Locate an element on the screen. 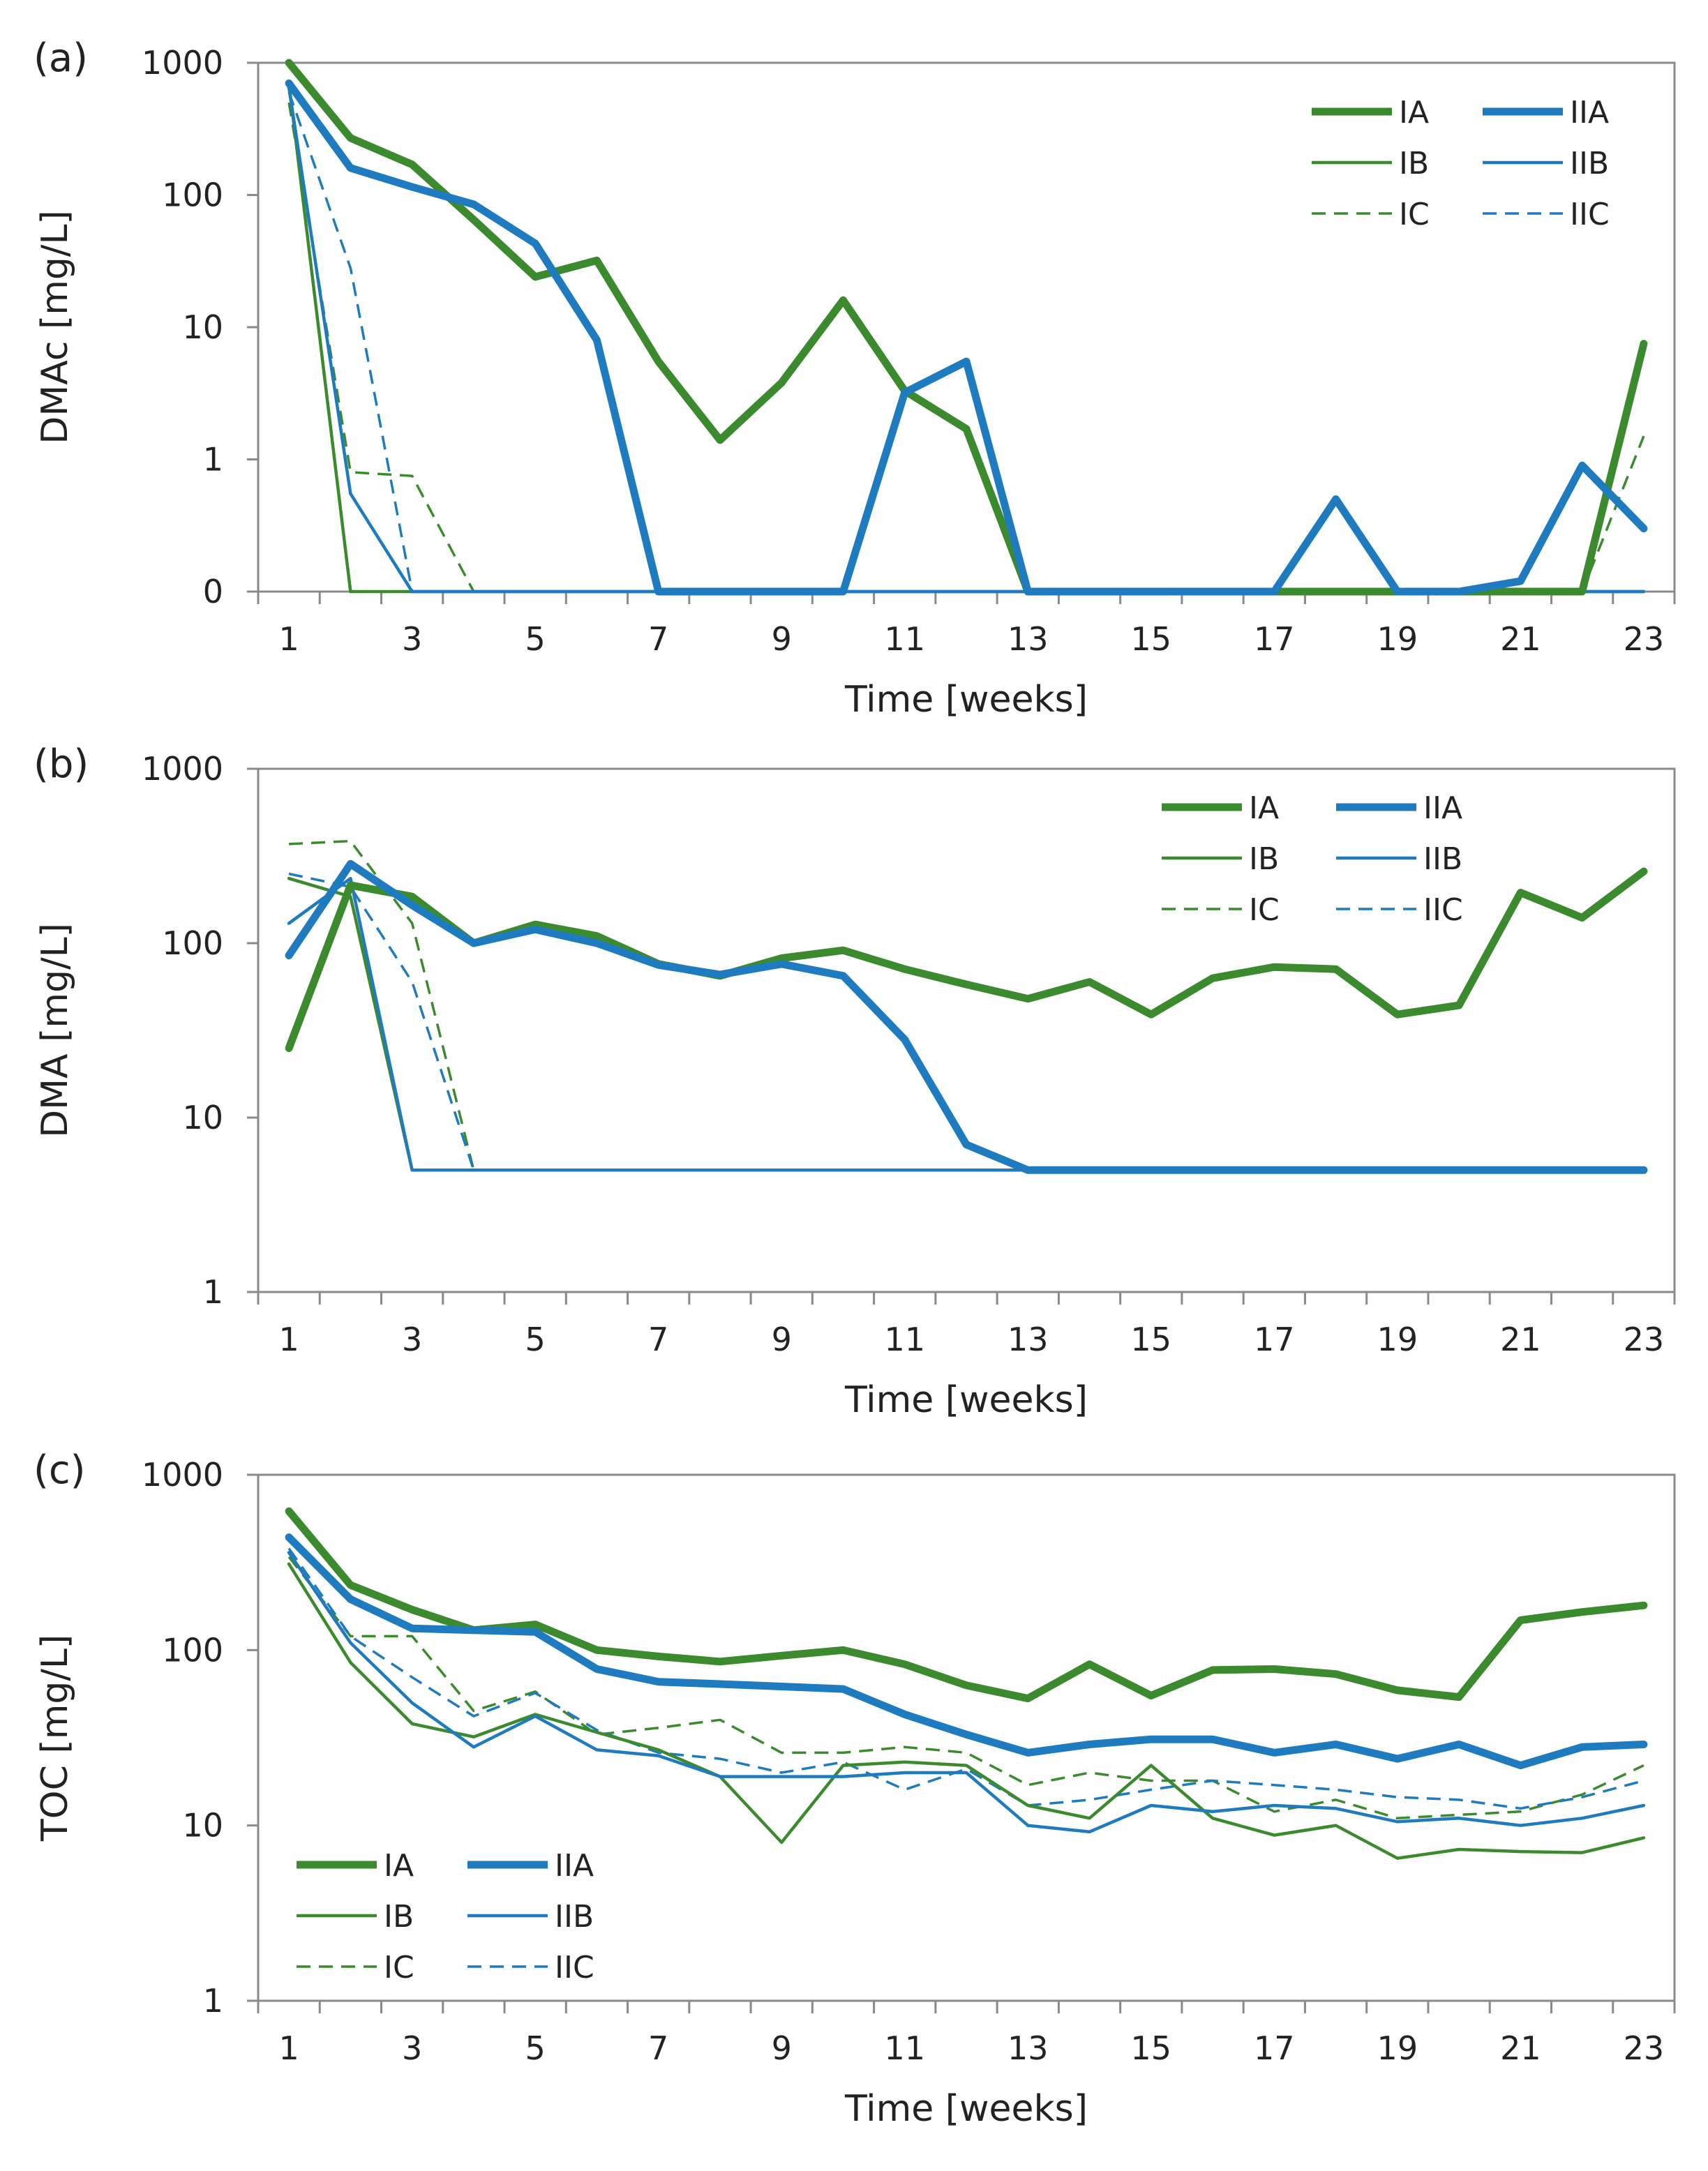 The height and width of the screenshot is (2171, 1708). panel-label: (b) is located at coordinates (61, 765).